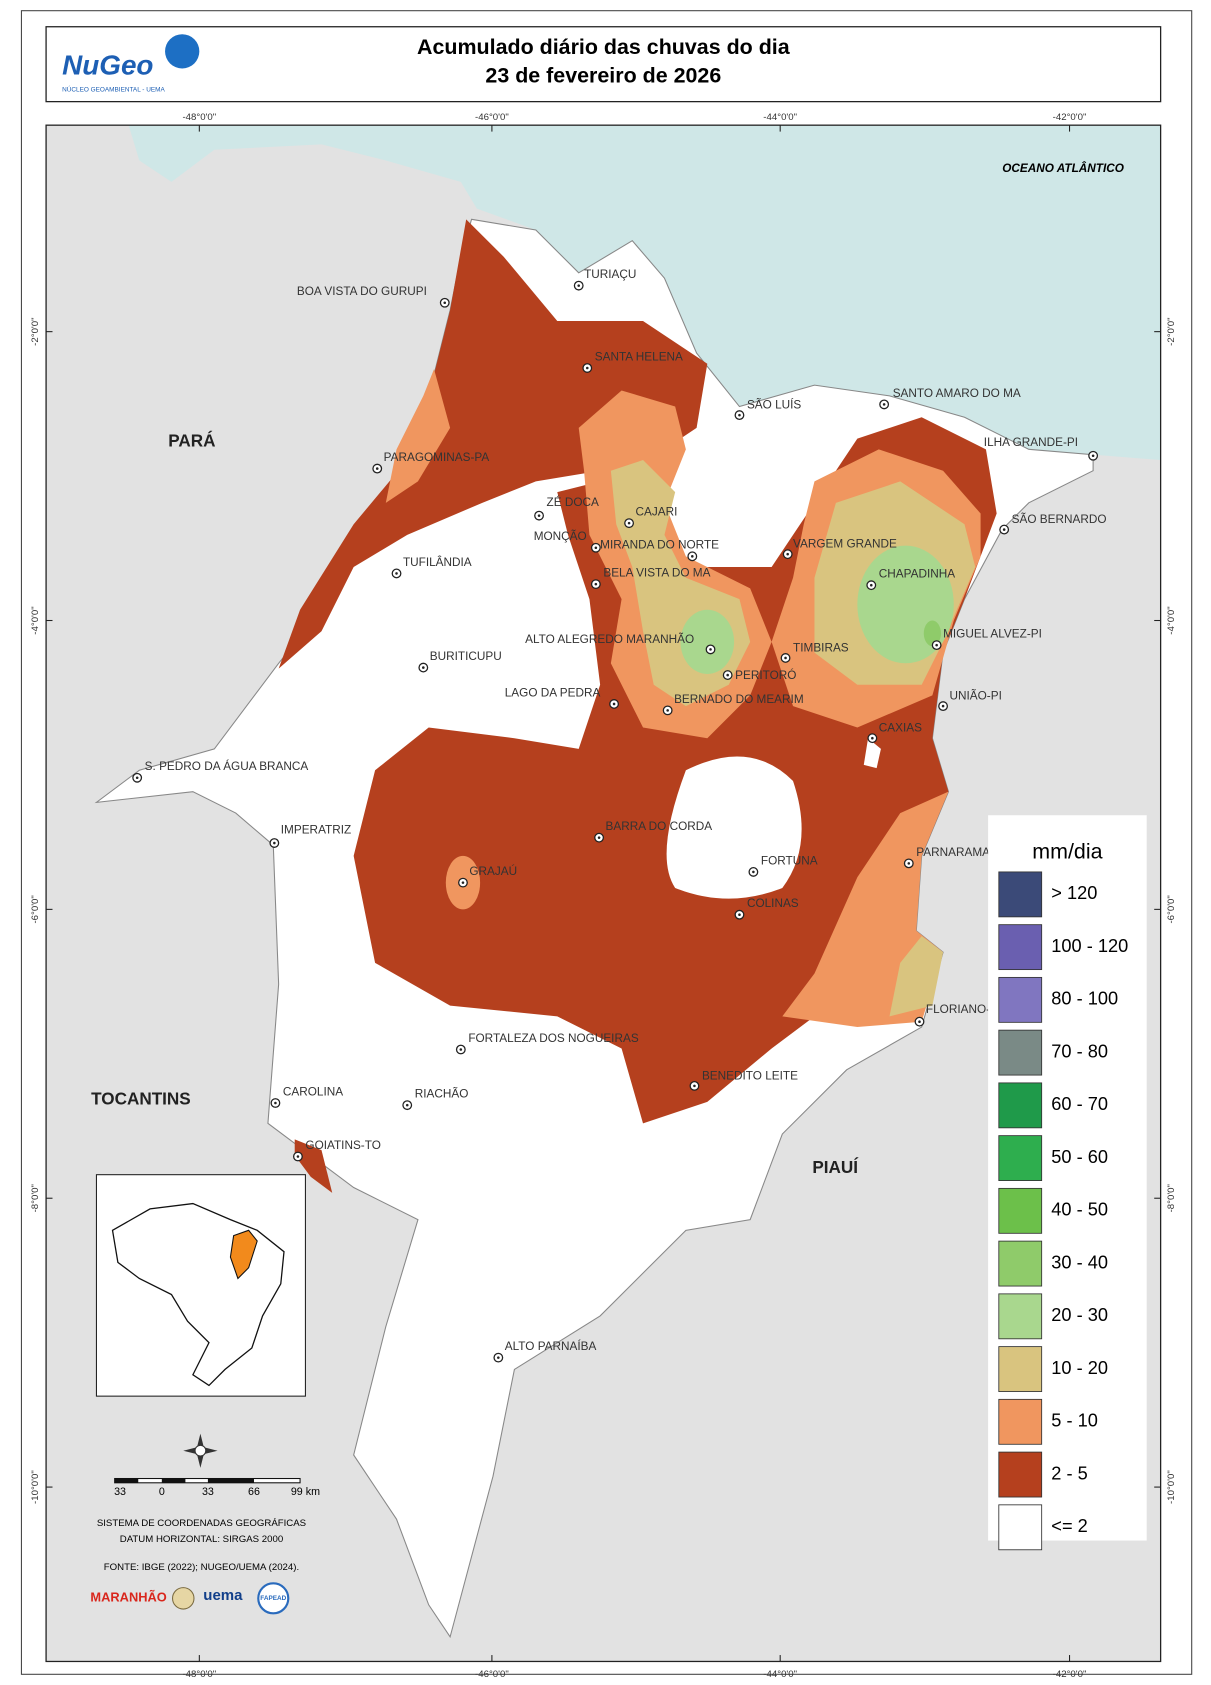 Image resolution: width=1211 pixels, height=1685 pixels. I want to click on region-label: PIAUÍ, so click(835, 1167).